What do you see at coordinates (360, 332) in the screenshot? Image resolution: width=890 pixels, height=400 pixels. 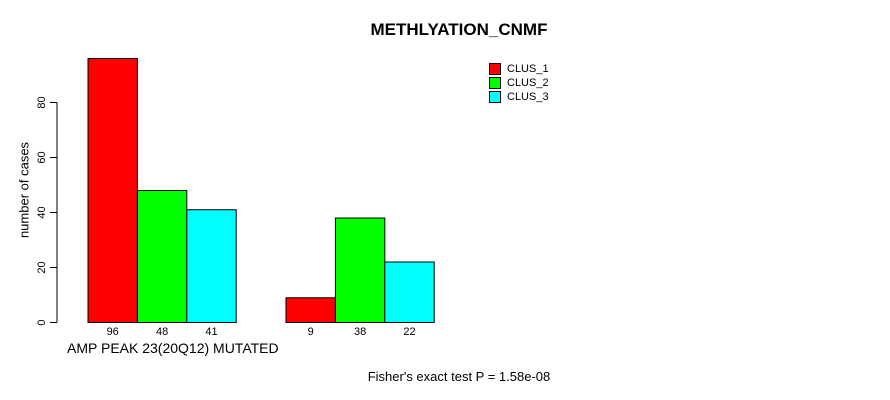 I see `bar-value-label: 38` at bounding box center [360, 332].